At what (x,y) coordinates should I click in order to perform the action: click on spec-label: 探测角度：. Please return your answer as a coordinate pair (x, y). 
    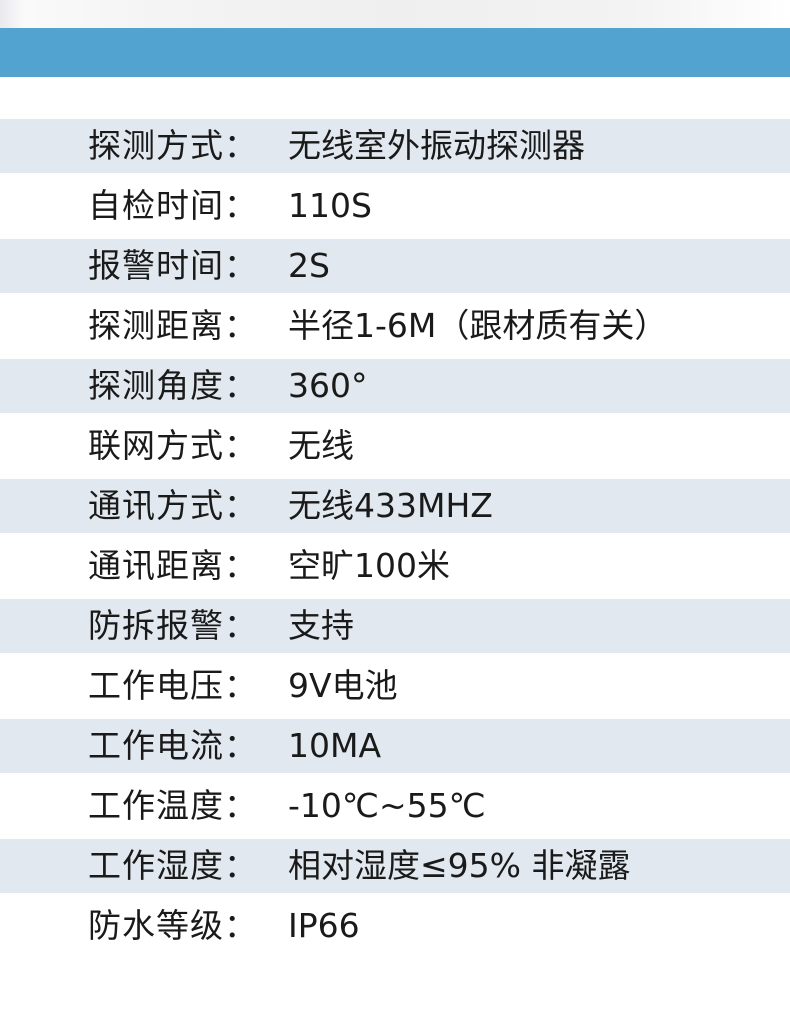
    Looking at the image, I should click on (173, 385).